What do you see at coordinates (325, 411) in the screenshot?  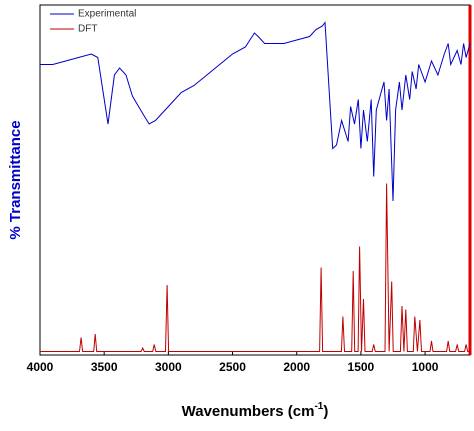 I see `x-axis-label-end: )` at bounding box center [325, 411].